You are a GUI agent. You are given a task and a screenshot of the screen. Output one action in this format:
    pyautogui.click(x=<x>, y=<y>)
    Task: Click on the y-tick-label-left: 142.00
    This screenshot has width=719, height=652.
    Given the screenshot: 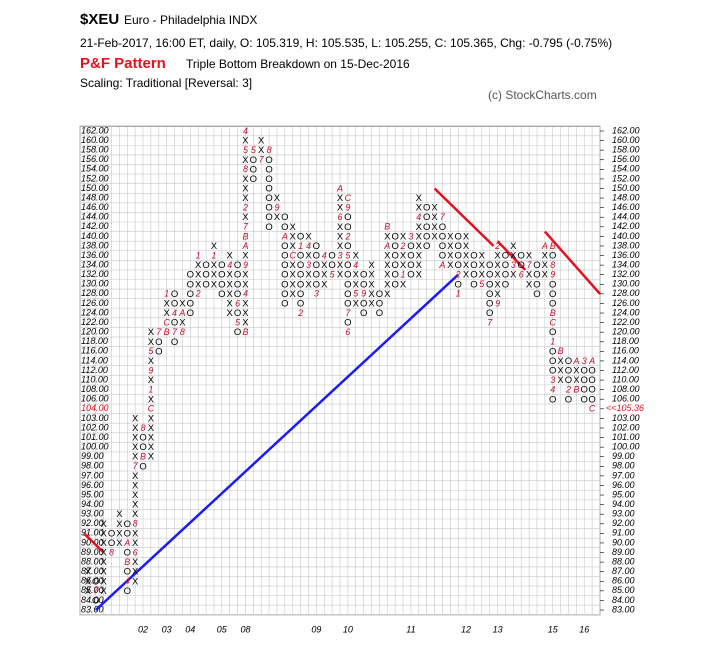 What is the action you would take?
    pyautogui.click(x=95, y=226)
    